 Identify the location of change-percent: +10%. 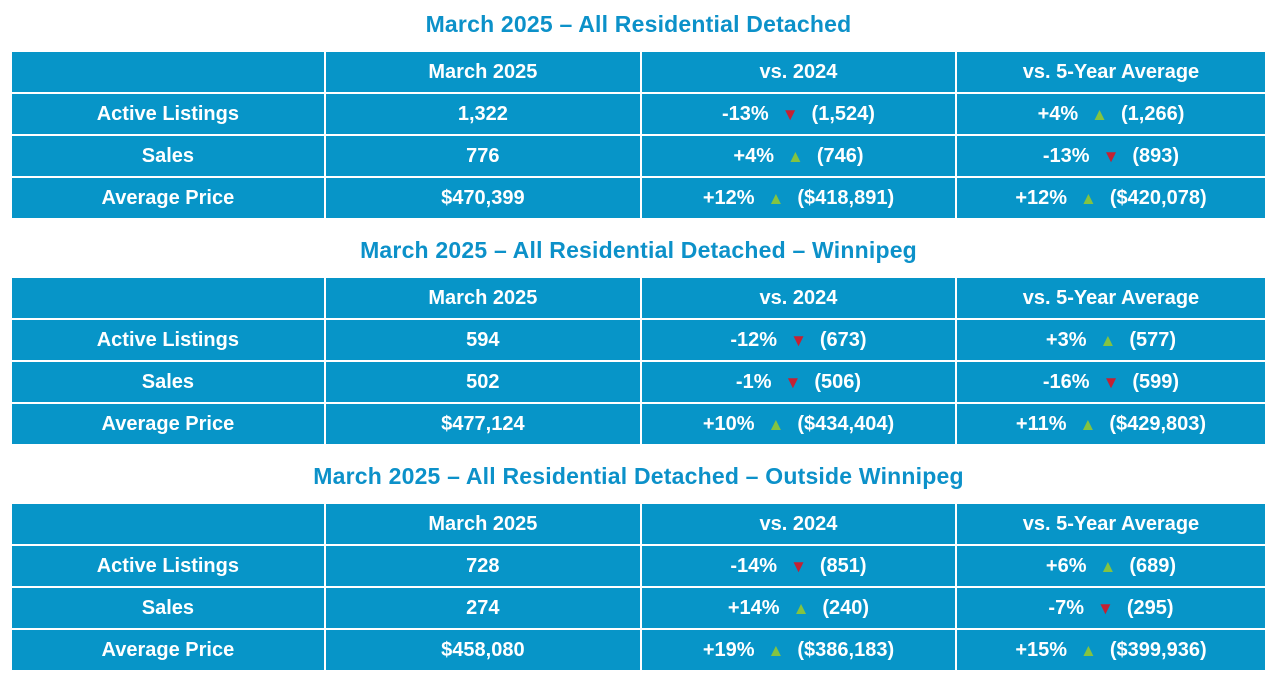
(728, 423).